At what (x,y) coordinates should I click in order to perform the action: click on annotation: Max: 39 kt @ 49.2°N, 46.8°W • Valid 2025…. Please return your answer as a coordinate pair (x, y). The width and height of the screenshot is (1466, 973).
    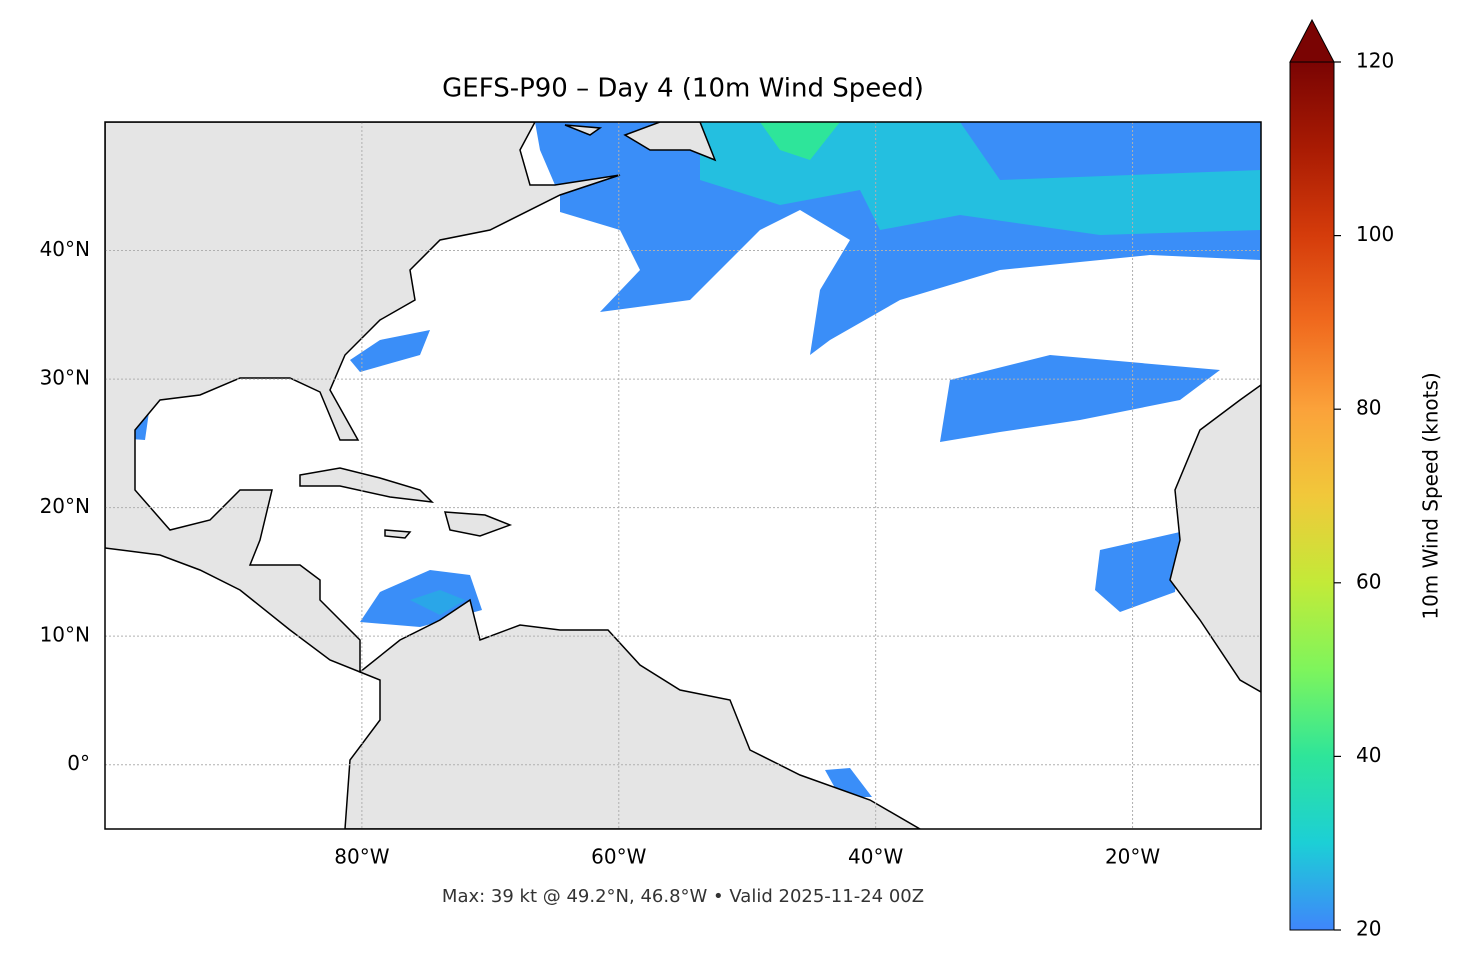
    Looking at the image, I should click on (683, 896).